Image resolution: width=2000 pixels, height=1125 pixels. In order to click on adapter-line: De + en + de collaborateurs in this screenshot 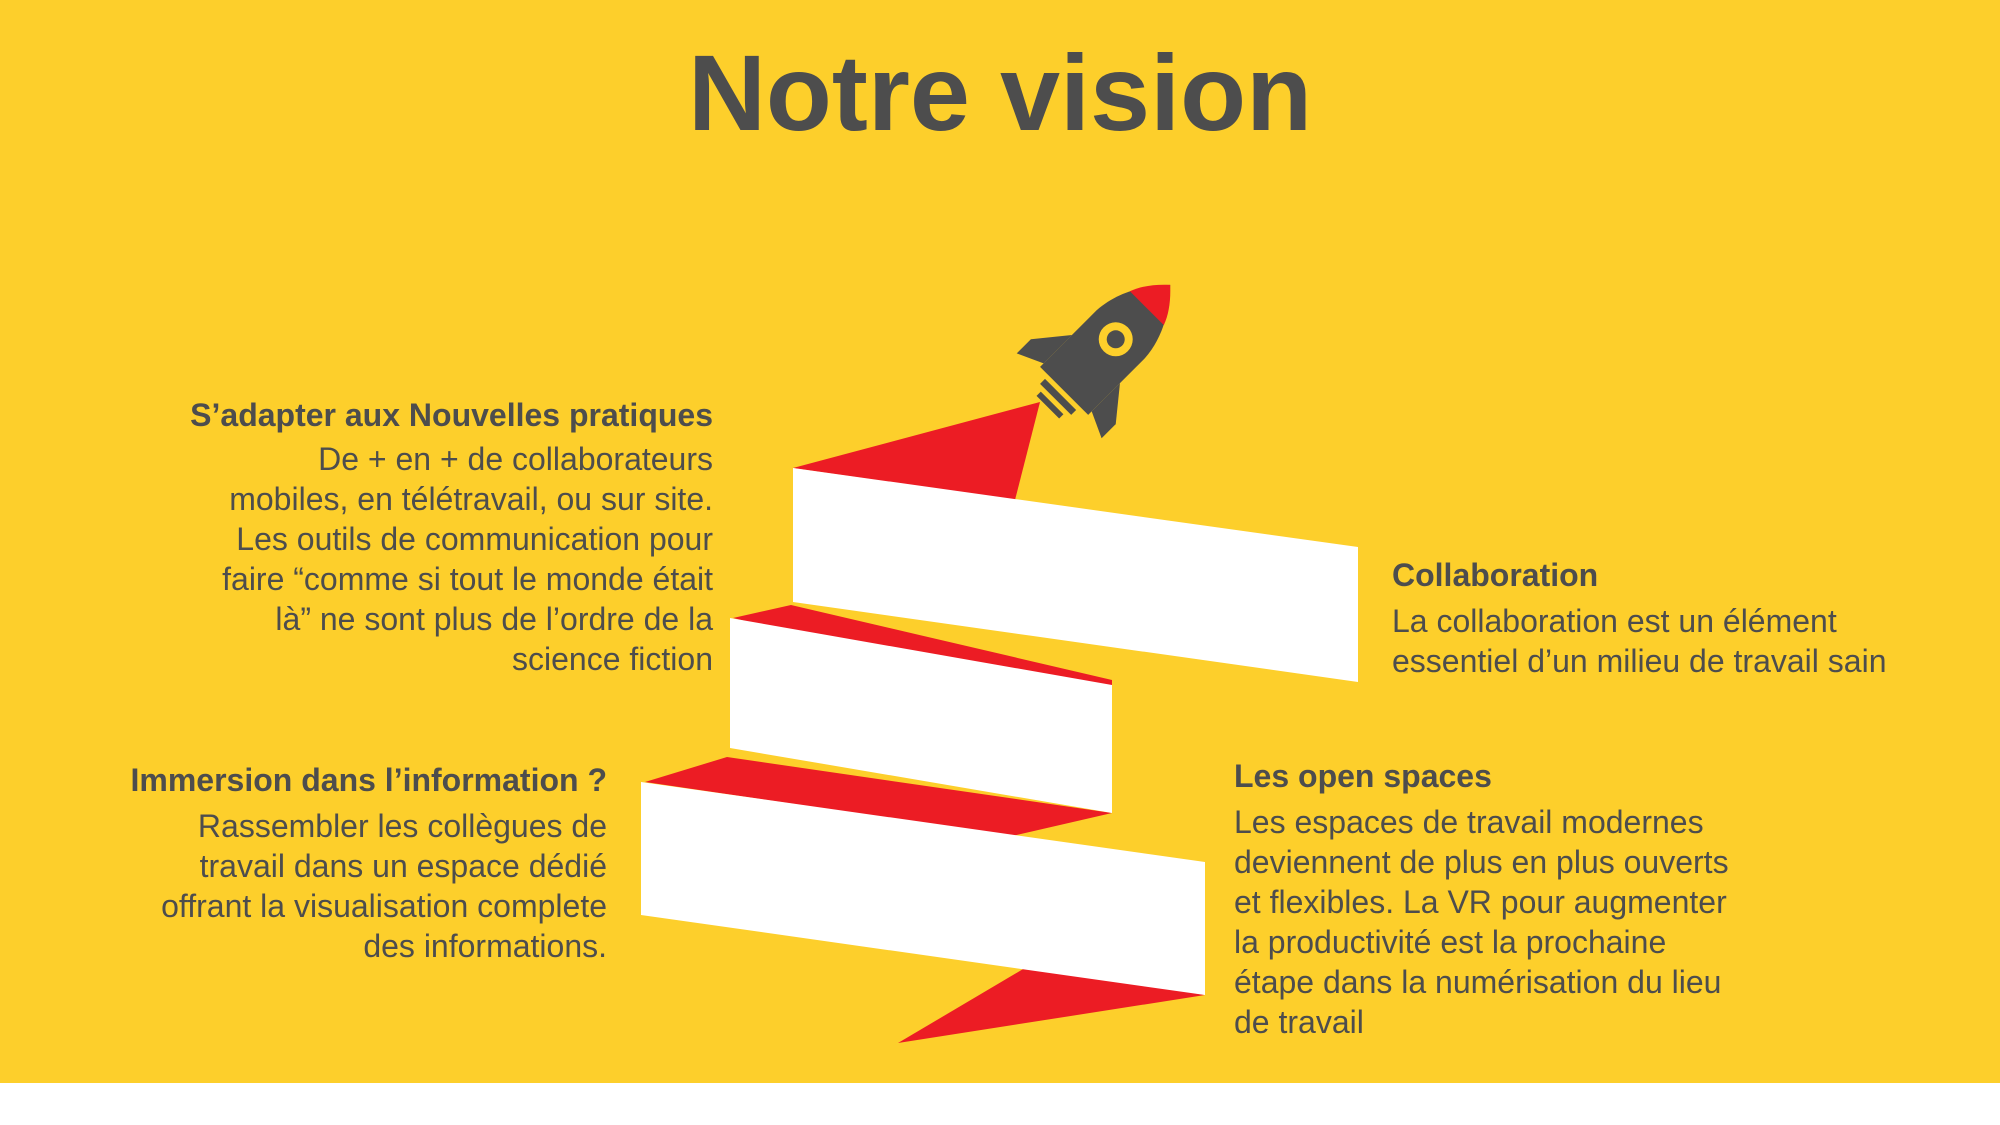, I will do `click(515, 459)`.